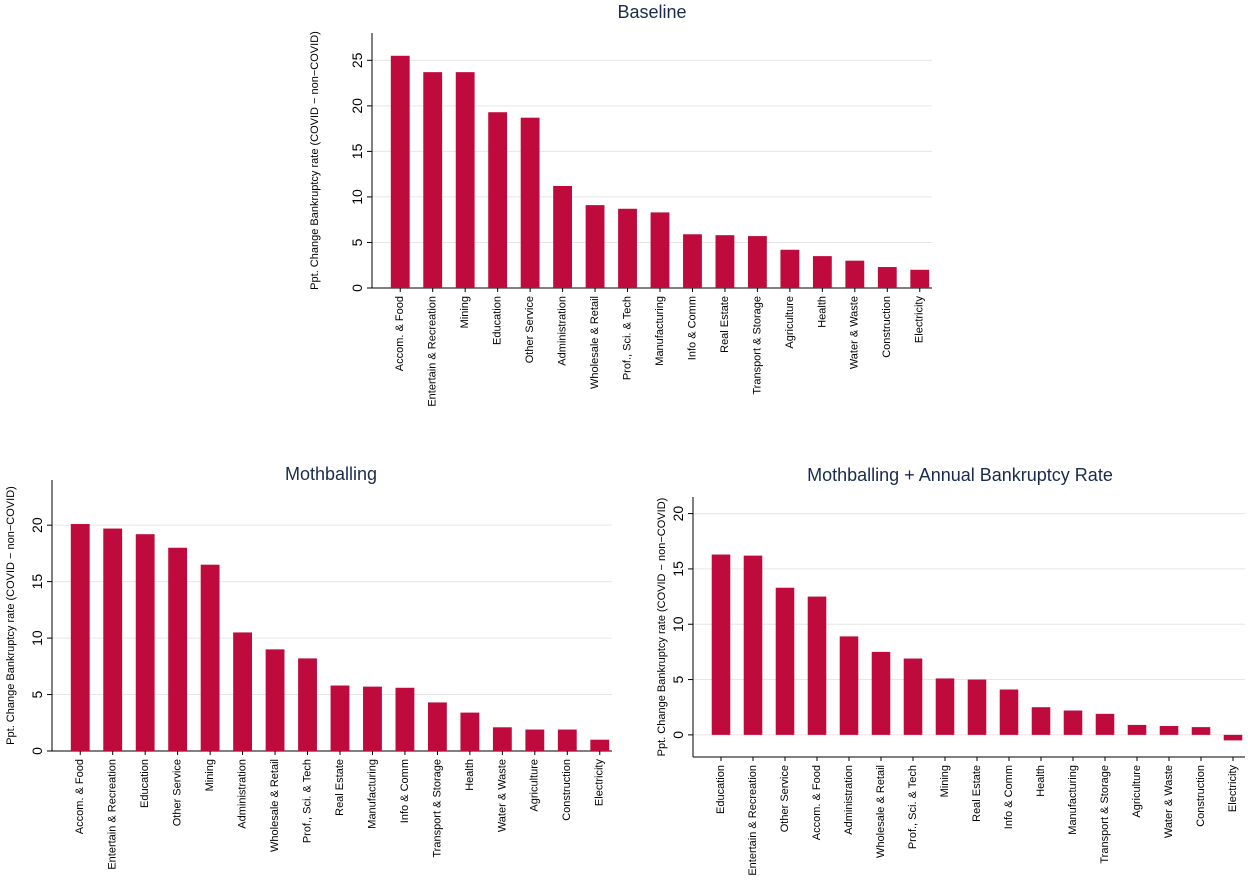 The width and height of the screenshot is (1248, 888). I want to click on x-tick-label: Education, so click(721, 789).